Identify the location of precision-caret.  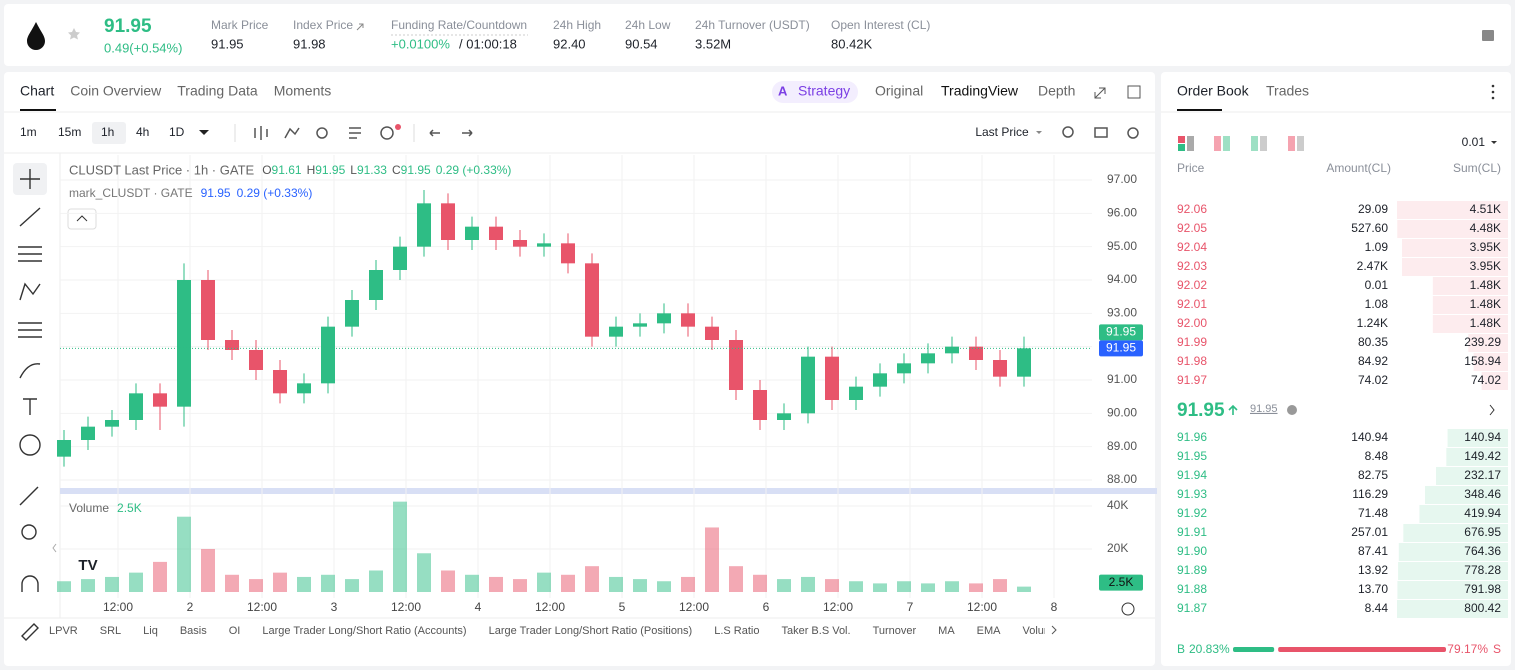
(1494, 142).